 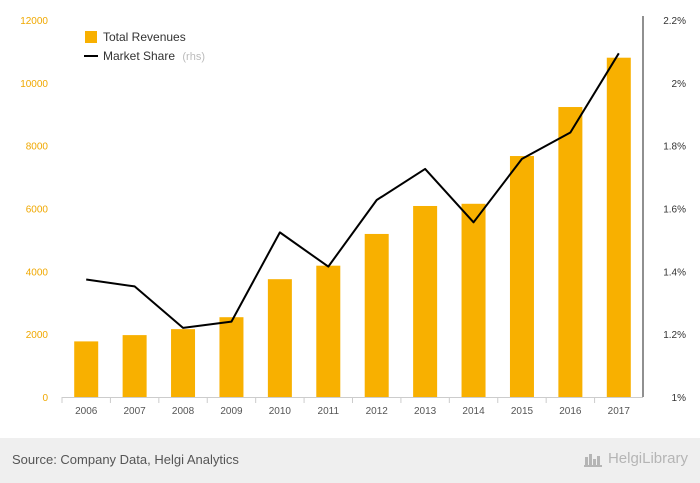 What do you see at coordinates (34, 21) in the screenshot?
I see `y-tick-label: 12000` at bounding box center [34, 21].